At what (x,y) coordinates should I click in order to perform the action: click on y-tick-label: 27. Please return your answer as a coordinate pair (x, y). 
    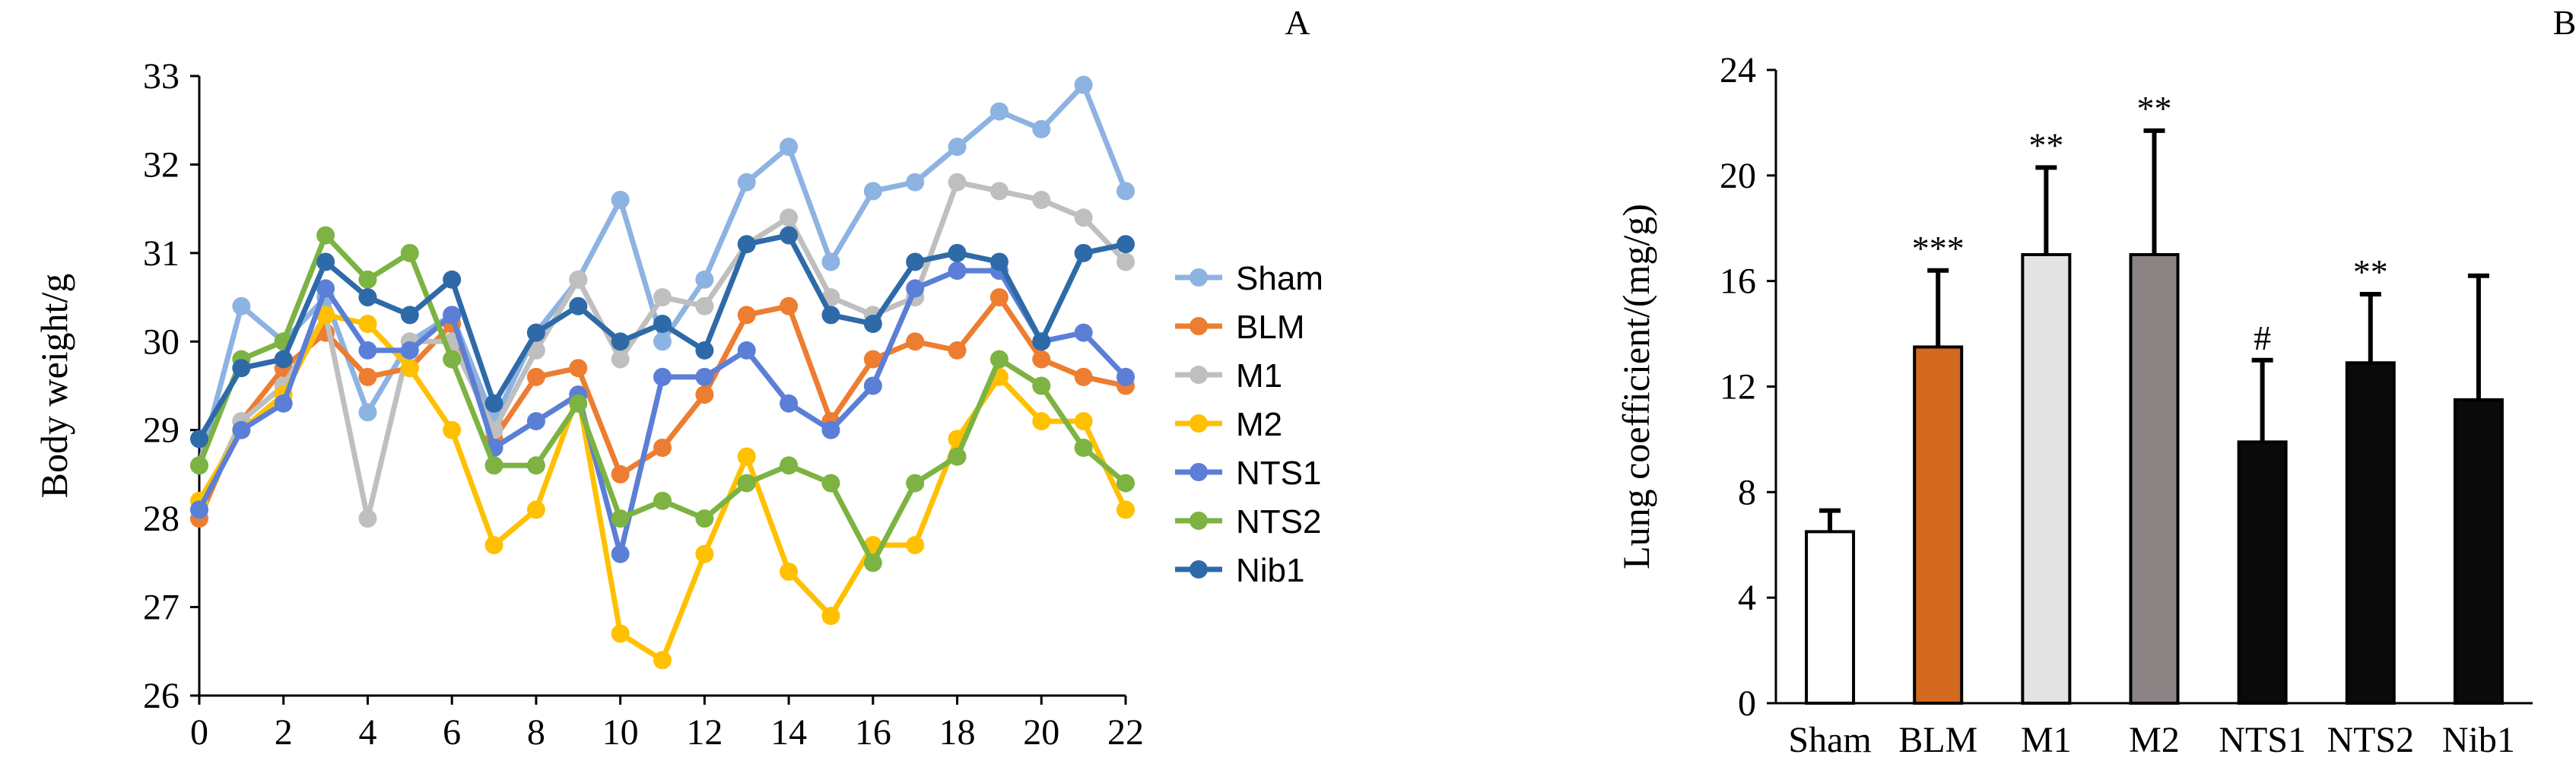
    Looking at the image, I should click on (161, 608).